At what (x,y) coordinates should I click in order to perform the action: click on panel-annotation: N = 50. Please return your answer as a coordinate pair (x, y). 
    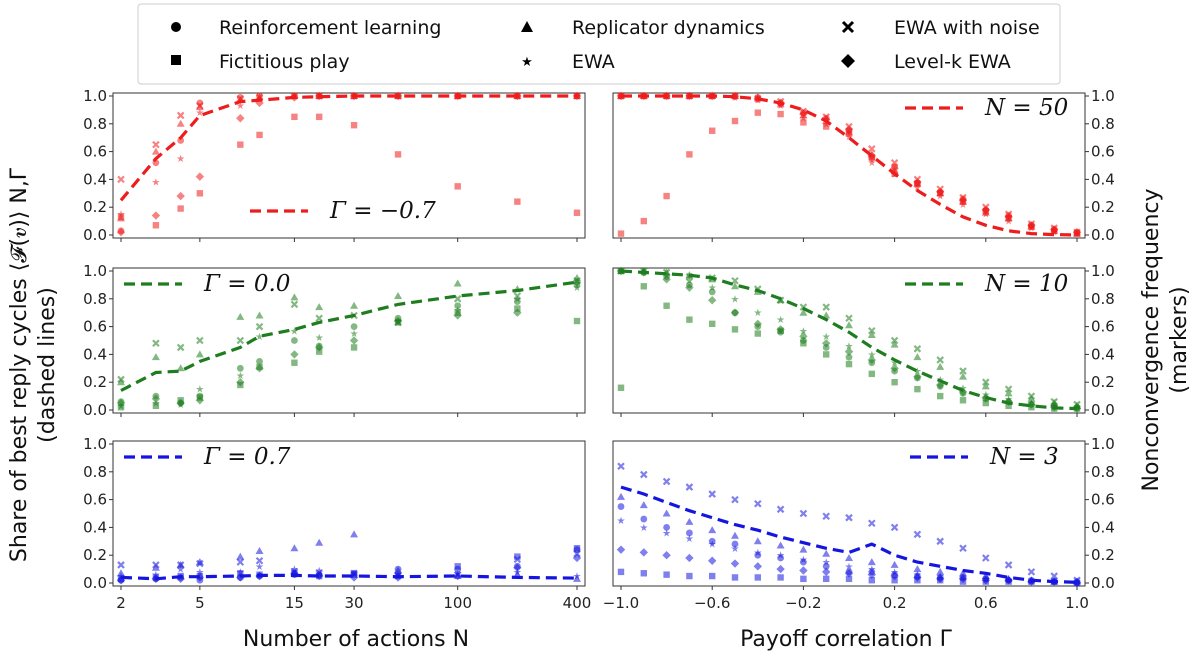
    Looking at the image, I should click on (1026, 108).